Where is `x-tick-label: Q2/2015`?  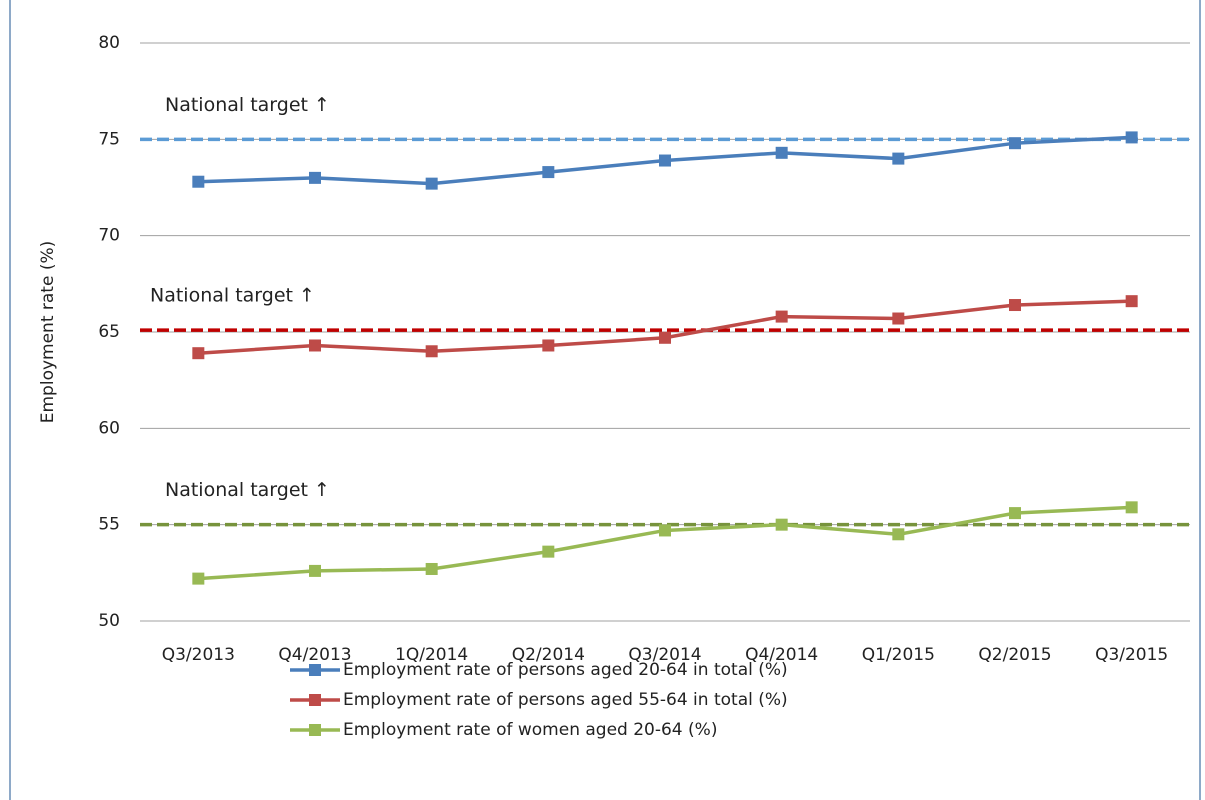
x-tick-label: Q2/2015 is located at coordinates (1014, 655).